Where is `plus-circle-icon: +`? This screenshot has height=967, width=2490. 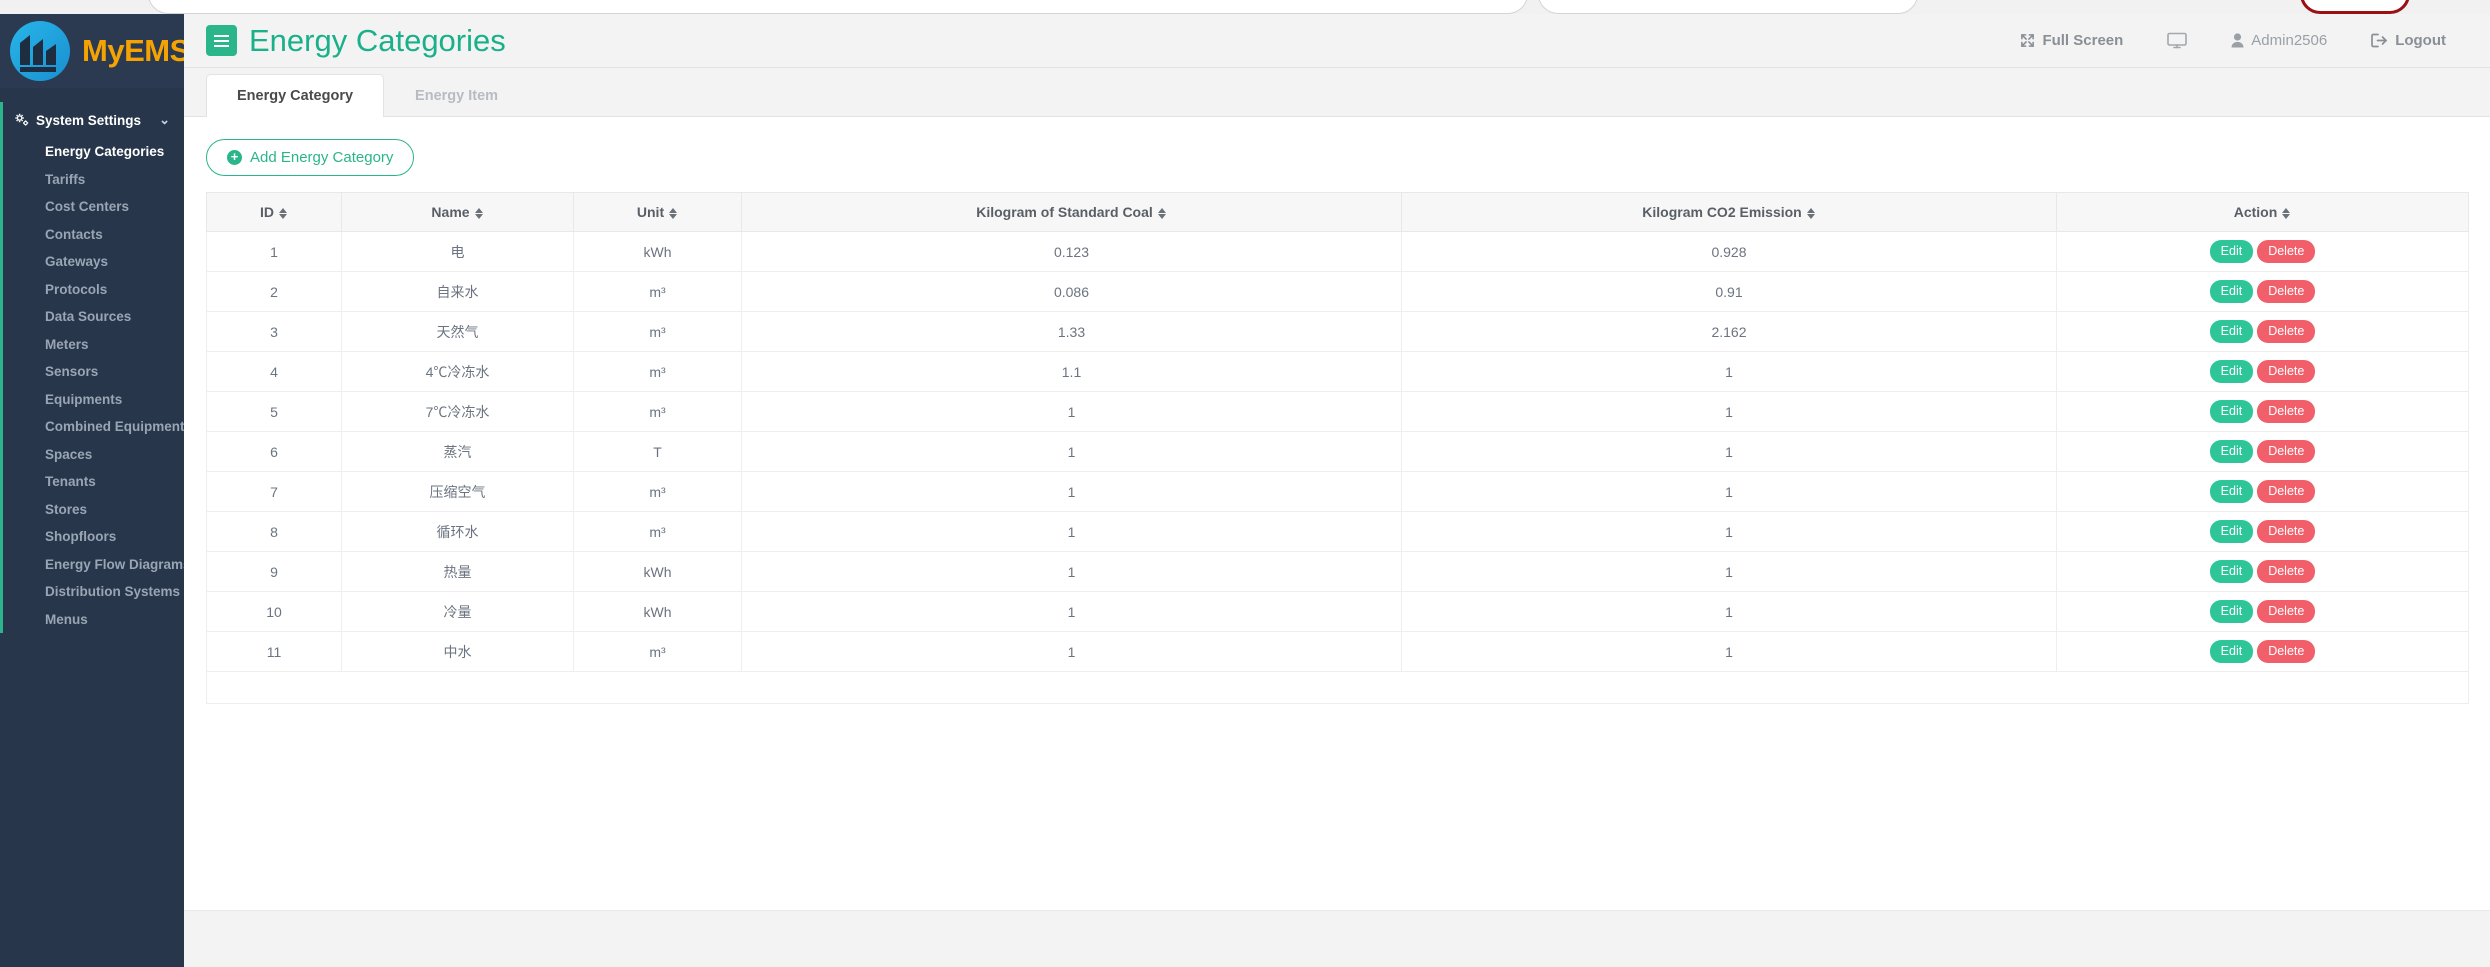 plus-circle-icon: + is located at coordinates (234, 157).